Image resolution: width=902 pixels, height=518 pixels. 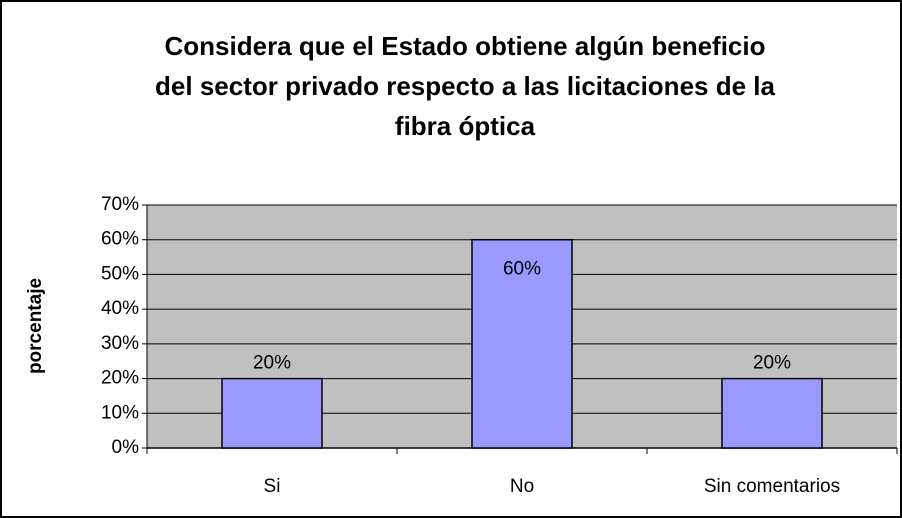 I want to click on y-tick-label: 10%, so click(x=120, y=412).